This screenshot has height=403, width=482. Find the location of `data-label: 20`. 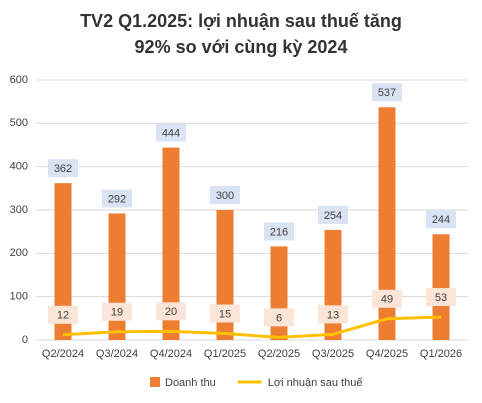

data-label: 20 is located at coordinates (171, 312).